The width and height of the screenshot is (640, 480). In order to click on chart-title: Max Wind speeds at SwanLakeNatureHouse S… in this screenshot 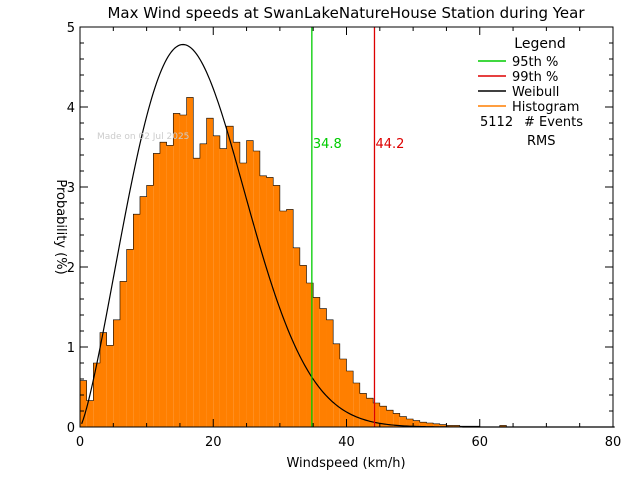, I will do `click(346, 13)`.